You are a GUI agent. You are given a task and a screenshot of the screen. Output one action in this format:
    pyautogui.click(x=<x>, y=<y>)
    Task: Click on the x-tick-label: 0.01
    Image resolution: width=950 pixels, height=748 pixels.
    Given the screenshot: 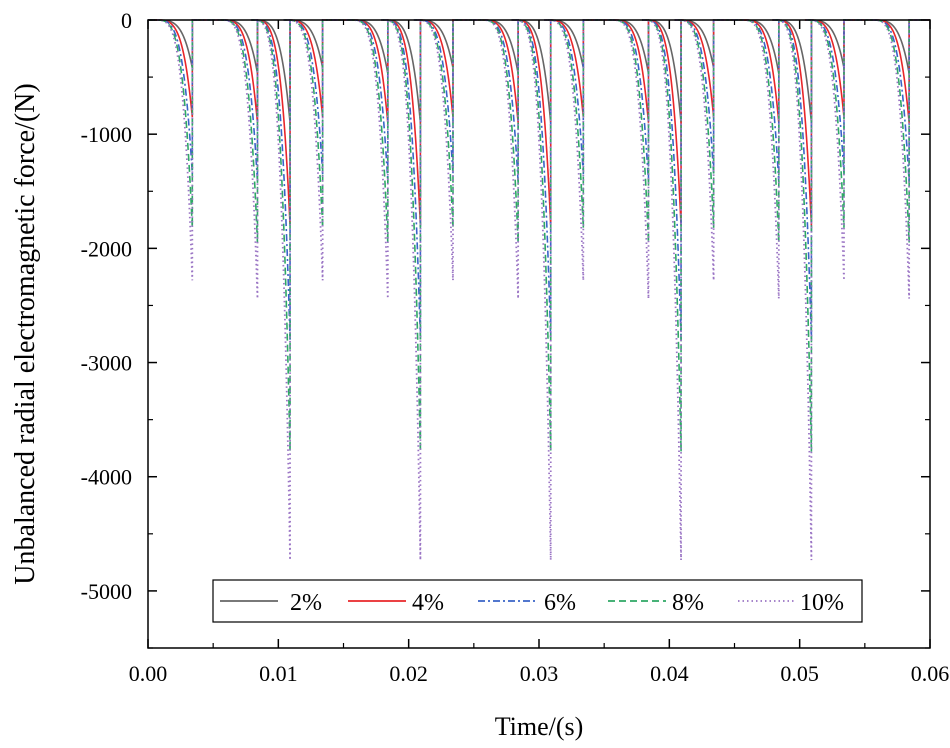 What is the action you would take?
    pyautogui.click(x=278, y=673)
    